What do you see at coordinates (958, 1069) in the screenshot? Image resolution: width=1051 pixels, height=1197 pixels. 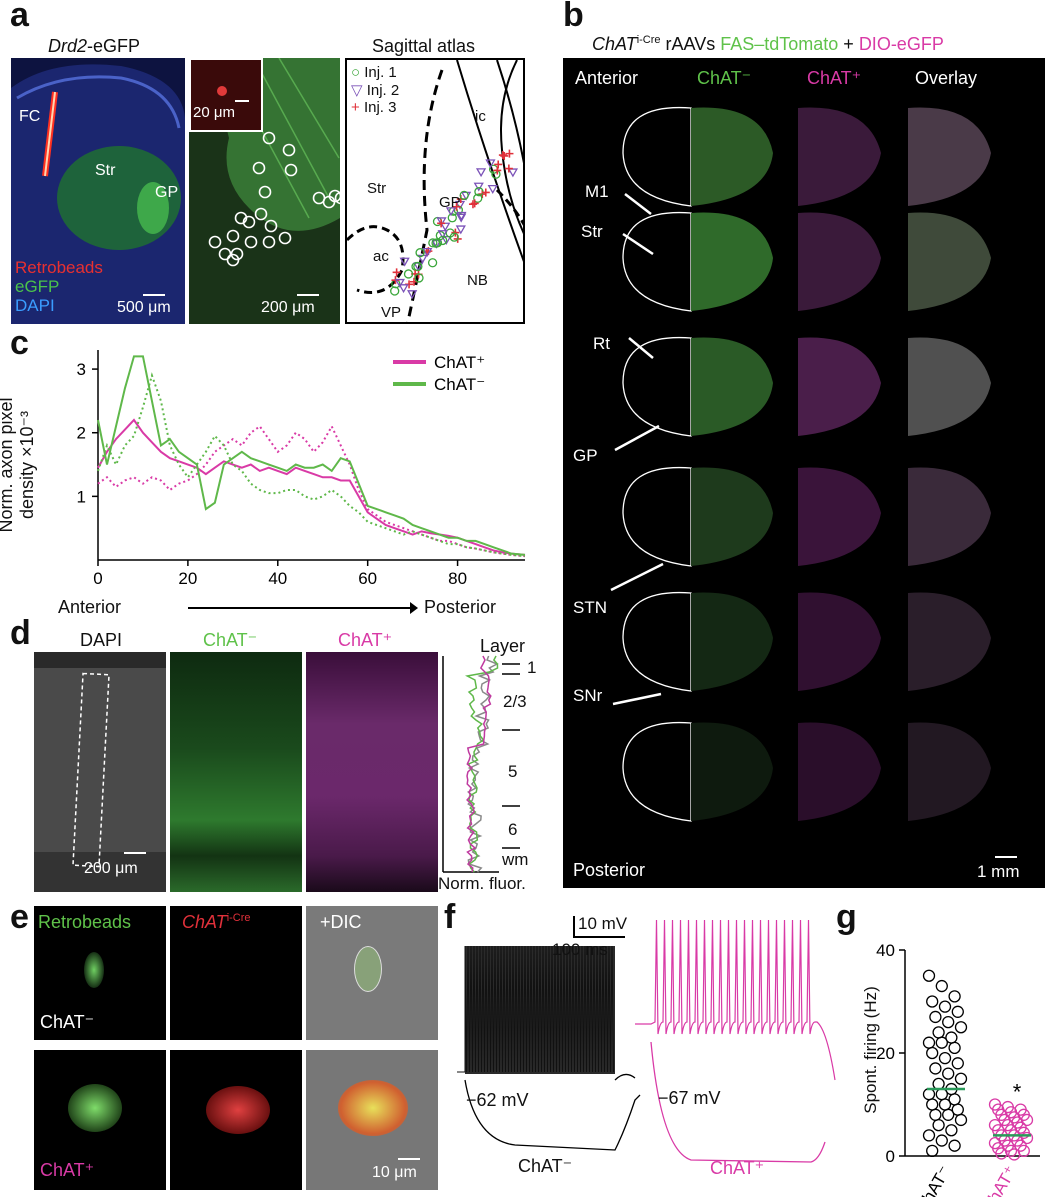 I see `spontaneous-firing-chart: 0 20 40 * ChAT⁻ ChAT⁺` at bounding box center [958, 1069].